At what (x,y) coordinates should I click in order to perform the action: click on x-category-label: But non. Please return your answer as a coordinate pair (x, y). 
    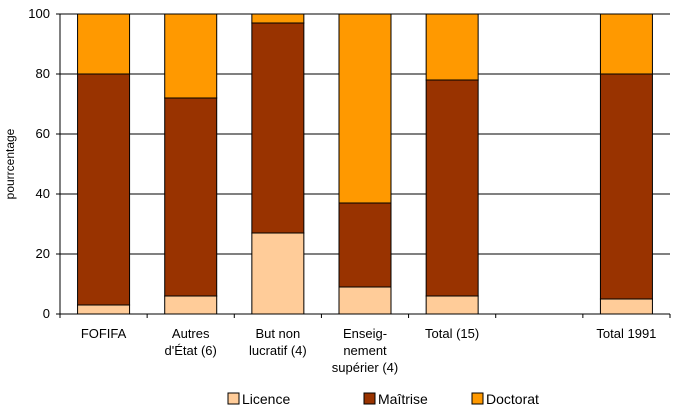
    Looking at the image, I should click on (277, 333).